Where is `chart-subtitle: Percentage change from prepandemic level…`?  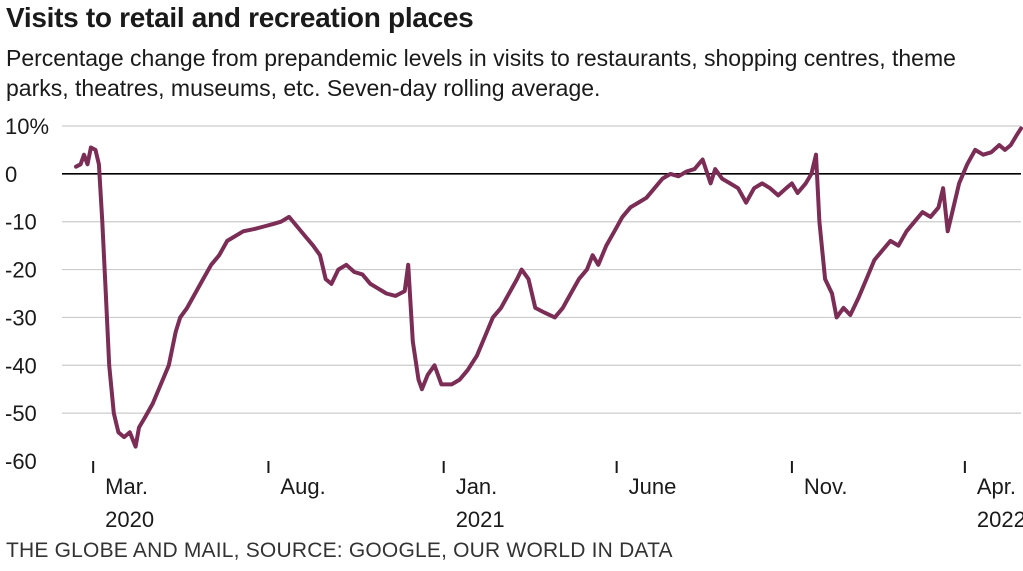 chart-subtitle: Percentage change from prepandemic level… is located at coordinates (481, 73).